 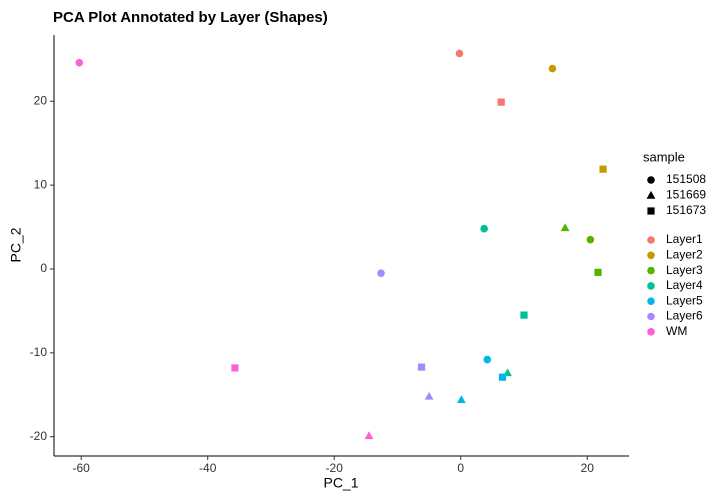 What do you see at coordinates (16, 244) in the screenshot?
I see `y-axis-label: PC_2` at bounding box center [16, 244].